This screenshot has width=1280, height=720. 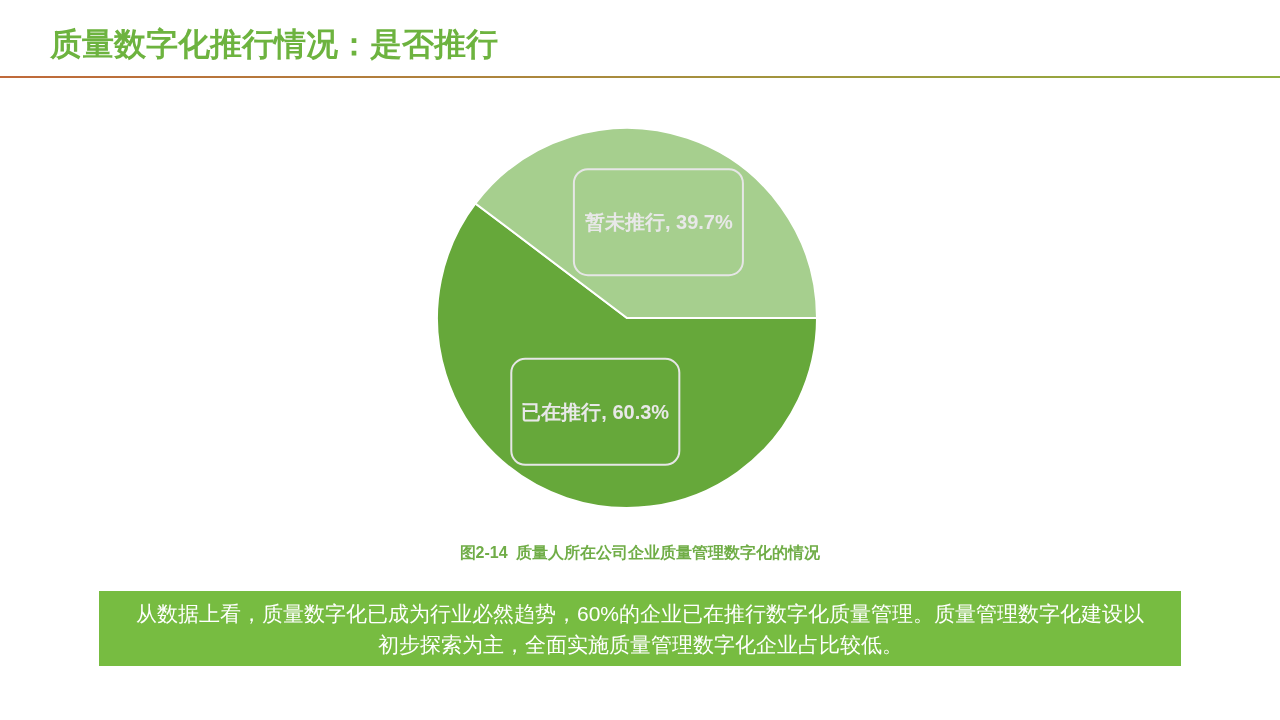 I want to click on caption: 图2-14 质量人所在公司企业质量管理数字化的情况, so click(x=640, y=553).